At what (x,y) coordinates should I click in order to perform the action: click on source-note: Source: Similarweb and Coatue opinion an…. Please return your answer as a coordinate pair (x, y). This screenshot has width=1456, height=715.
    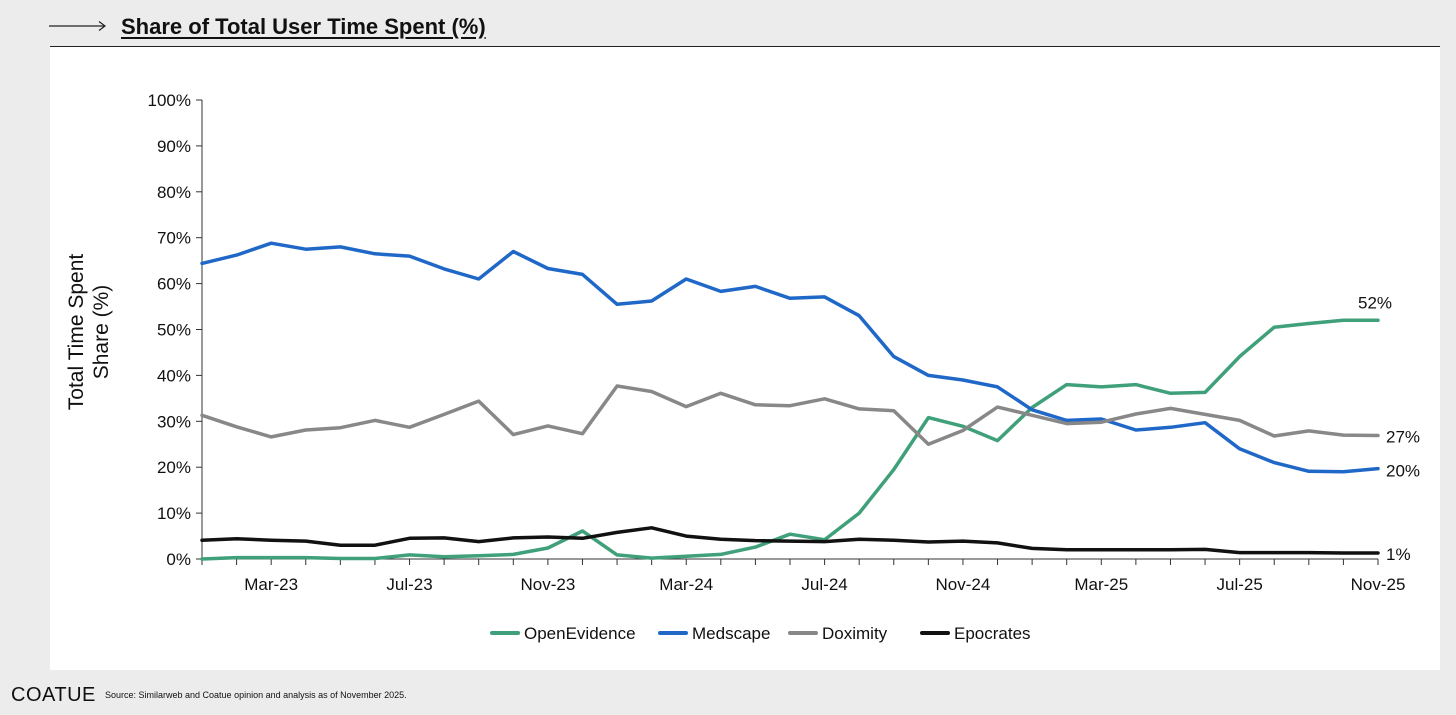
    Looking at the image, I should click on (256, 695).